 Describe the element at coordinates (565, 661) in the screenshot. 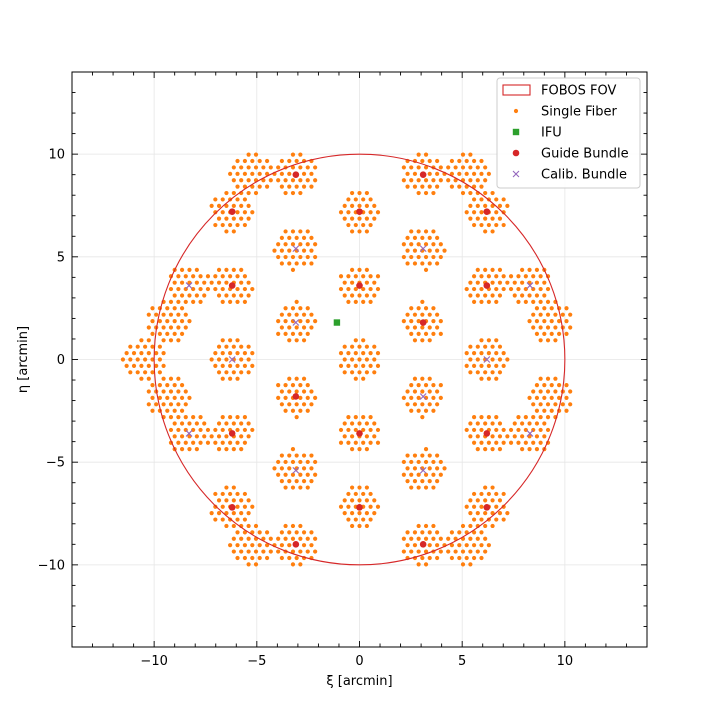

I see `x-tick-label: 10` at that location.